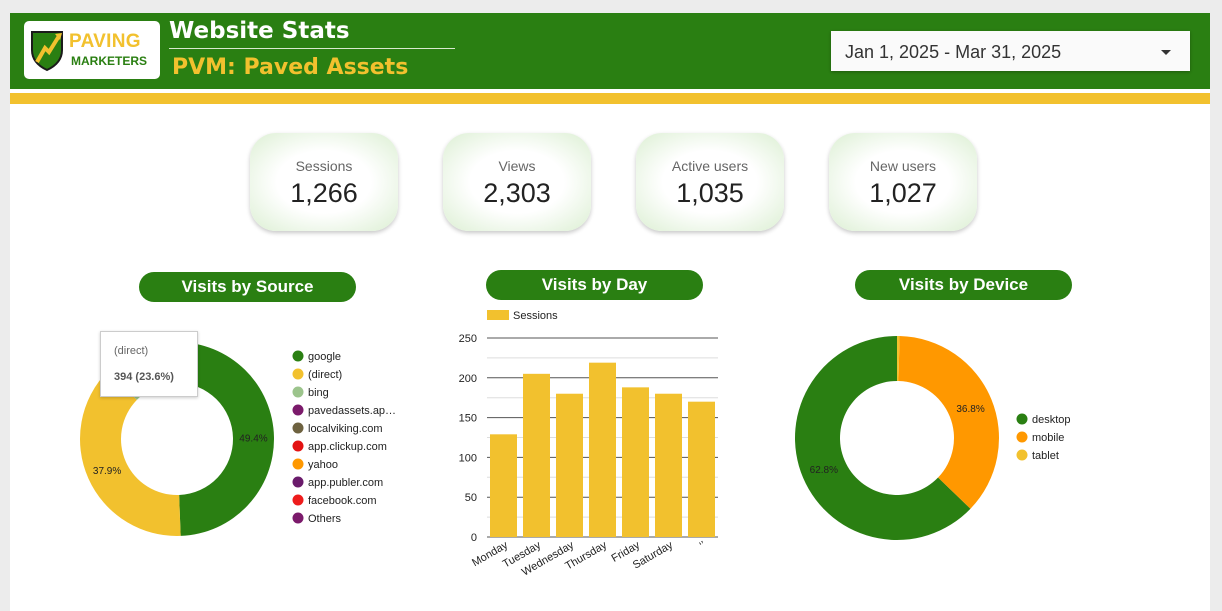 The width and height of the screenshot is (1222, 611). I want to click on kpi-label: Active users, so click(710, 166).